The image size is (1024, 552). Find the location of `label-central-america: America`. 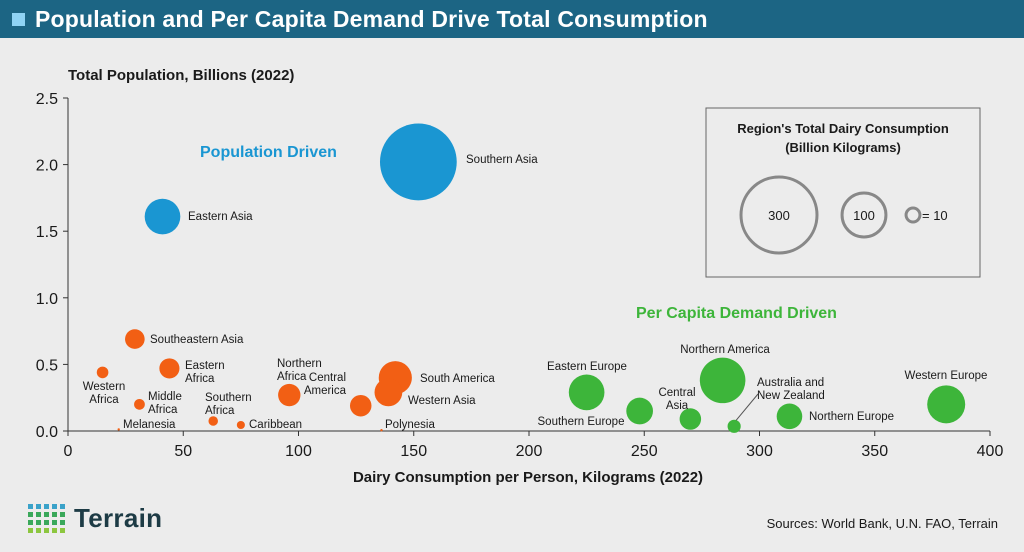

label-central-america: America is located at coordinates (325, 391).